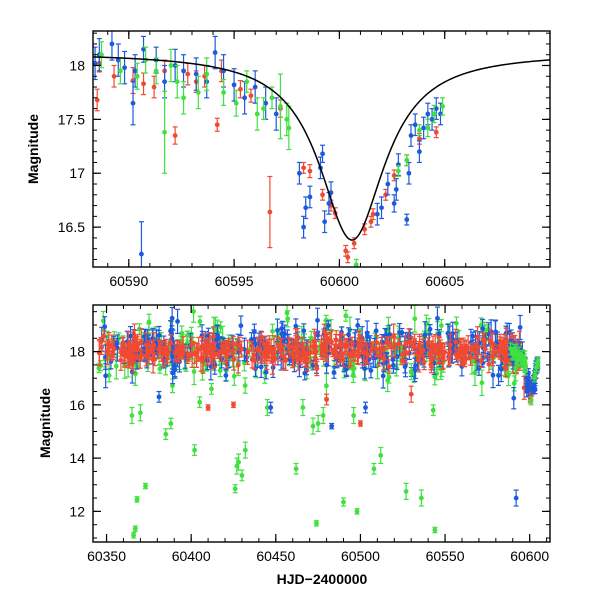  Describe the element at coordinates (77, 511) in the screenshot. I see `y-tick-label: 12` at that location.